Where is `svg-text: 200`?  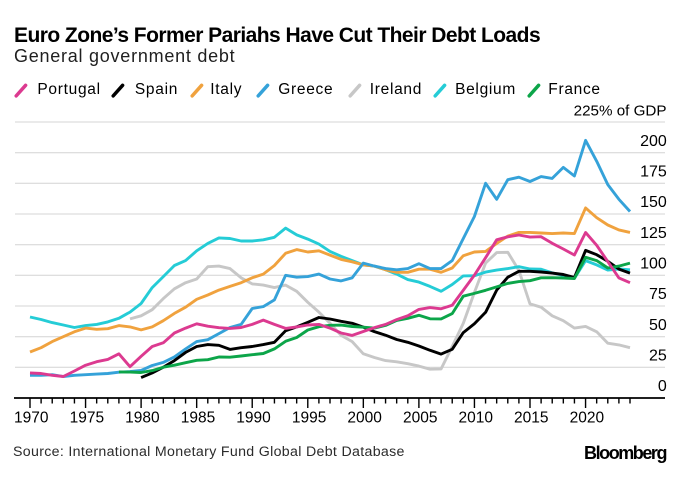 svg-text: 200 is located at coordinates (653, 141).